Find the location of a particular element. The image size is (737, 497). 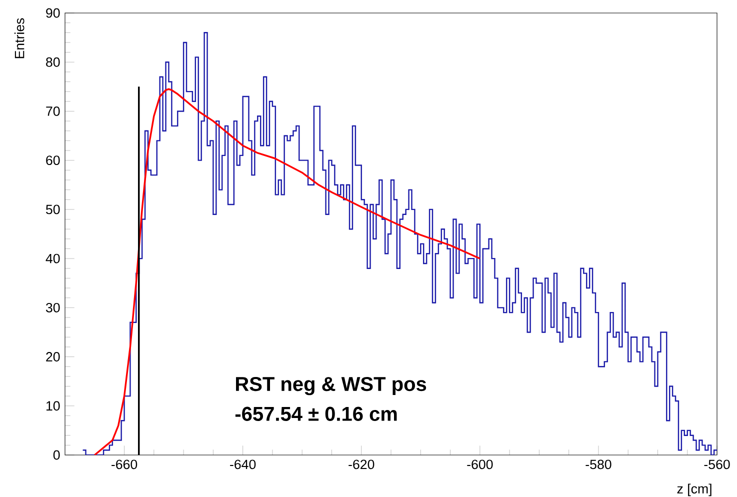

y-tick-label: 30 is located at coordinates (53, 307).